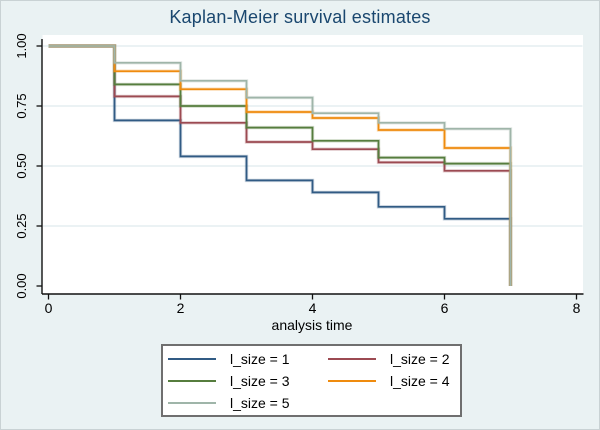 The height and width of the screenshot is (430, 600). What do you see at coordinates (420, 380) in the screenshot?
I see `legend-label: l_size = 4` at bounding box center [420, 380].